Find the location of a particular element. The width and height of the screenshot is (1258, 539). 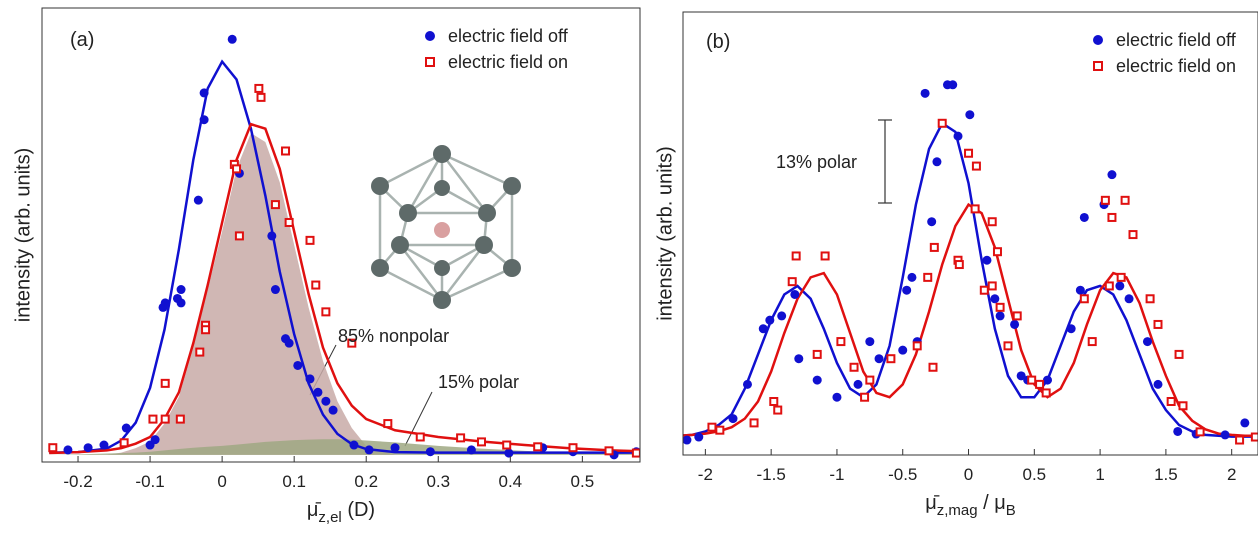

x-tick-label: -0.1 is located at coordinates (149, 481).